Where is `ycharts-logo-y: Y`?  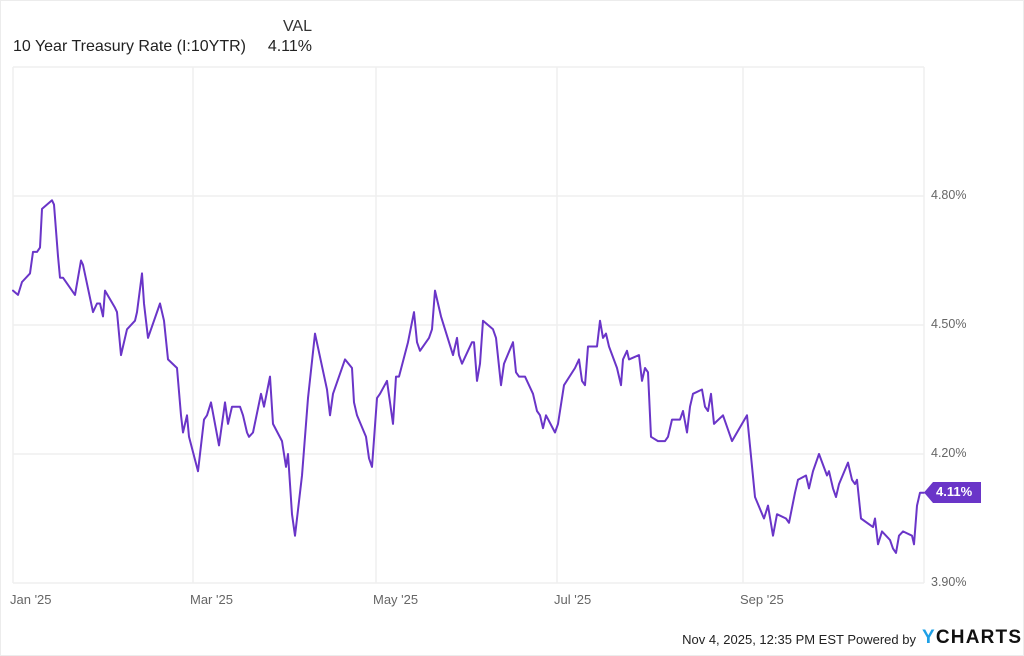
ycharts-logo-y: Y is located at coordinates (929, 637).